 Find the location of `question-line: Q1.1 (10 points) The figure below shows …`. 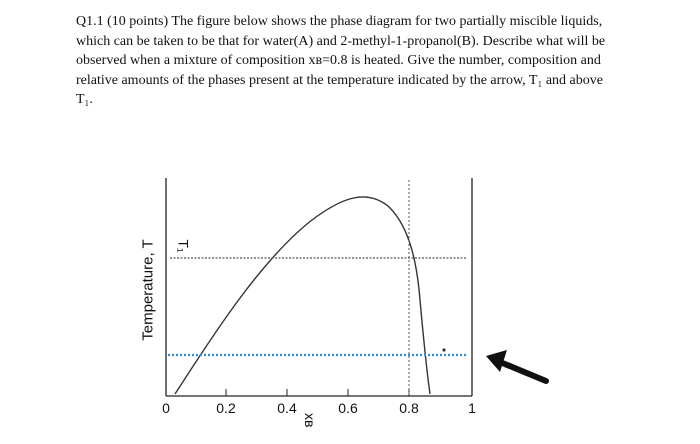

question-line: Q1.1 (10 points) The figure below shows … is located at coordinates (339, 21).